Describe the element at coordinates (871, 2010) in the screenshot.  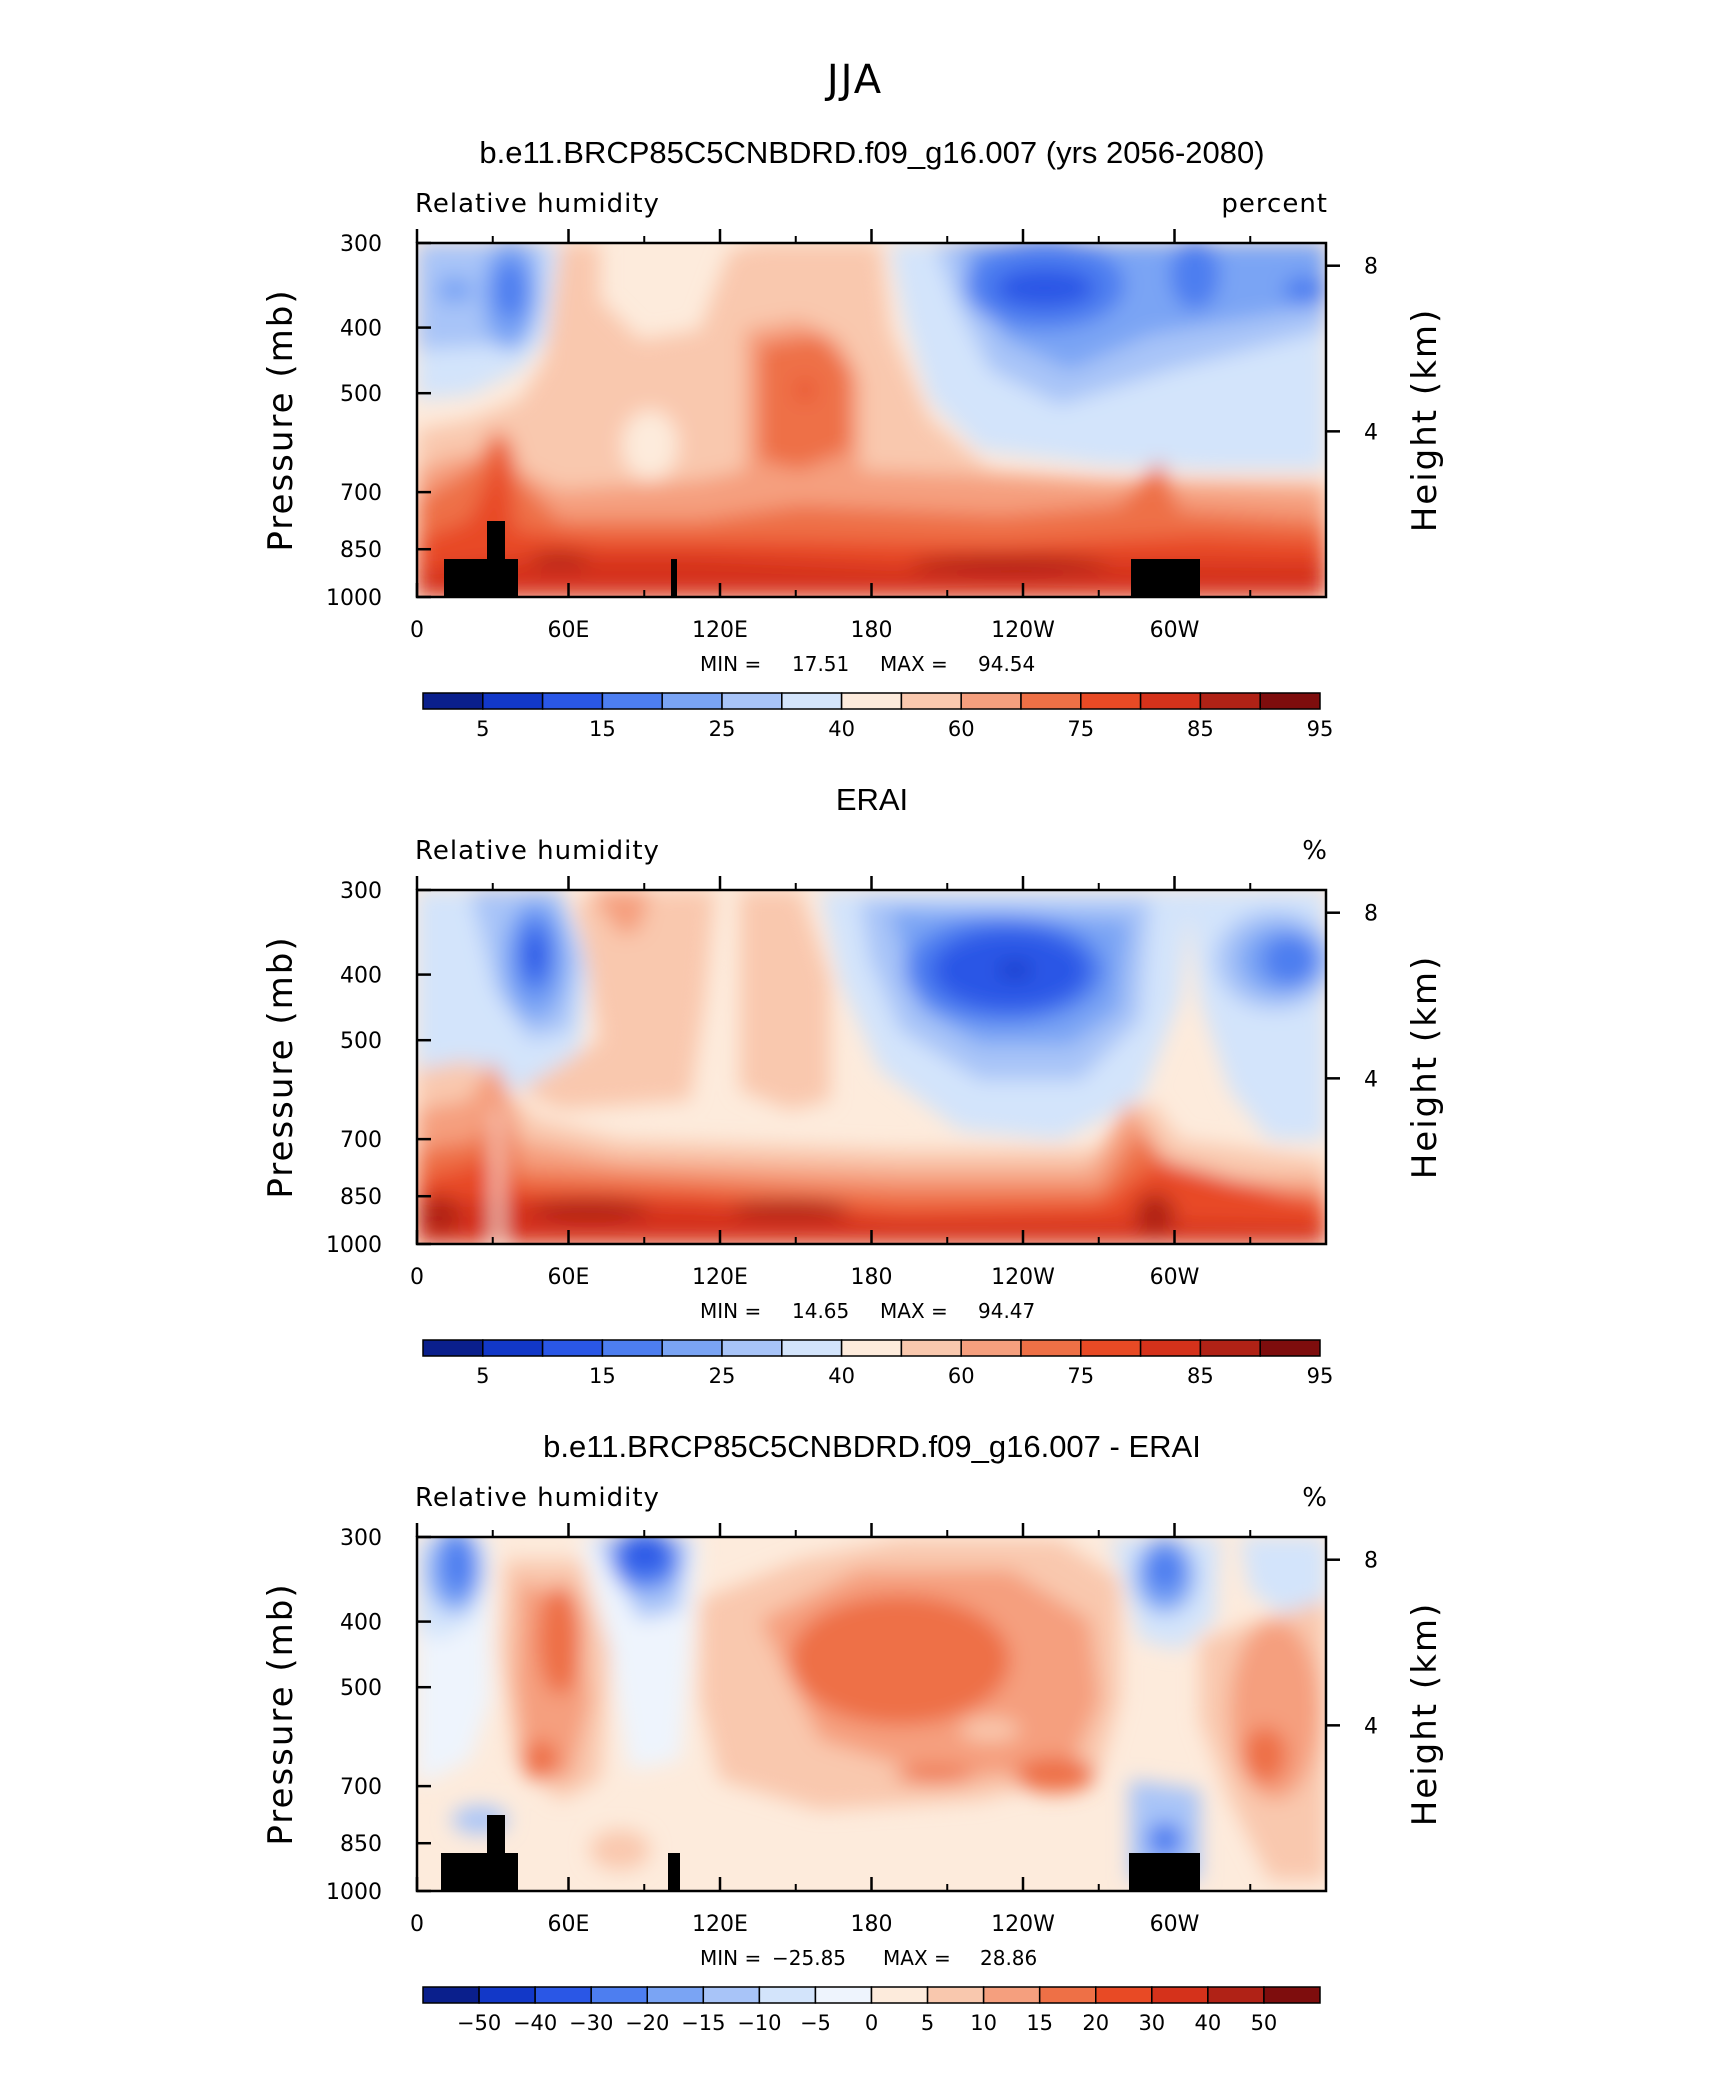
I see `colorbar: −50 −40 −30 −20 −15 −10 −5 0 5 10 15 20 30 40 50` at that location.